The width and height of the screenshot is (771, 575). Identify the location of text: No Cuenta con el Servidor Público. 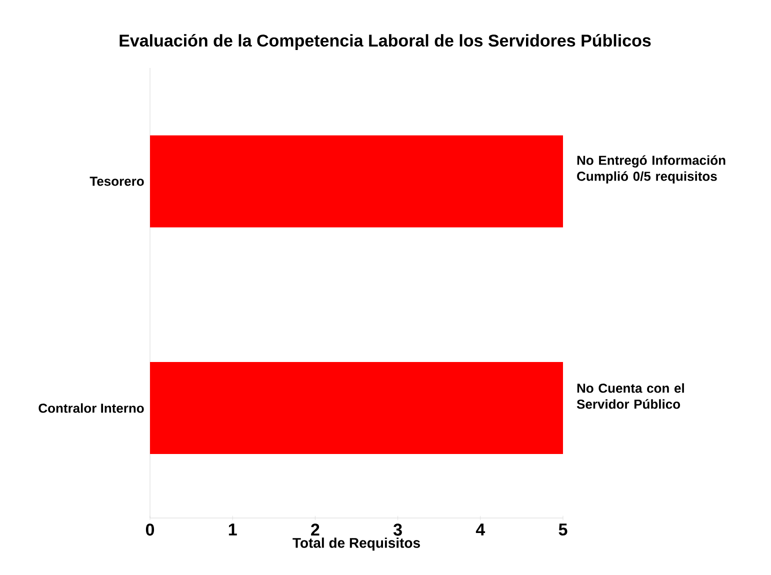
(630, 396).